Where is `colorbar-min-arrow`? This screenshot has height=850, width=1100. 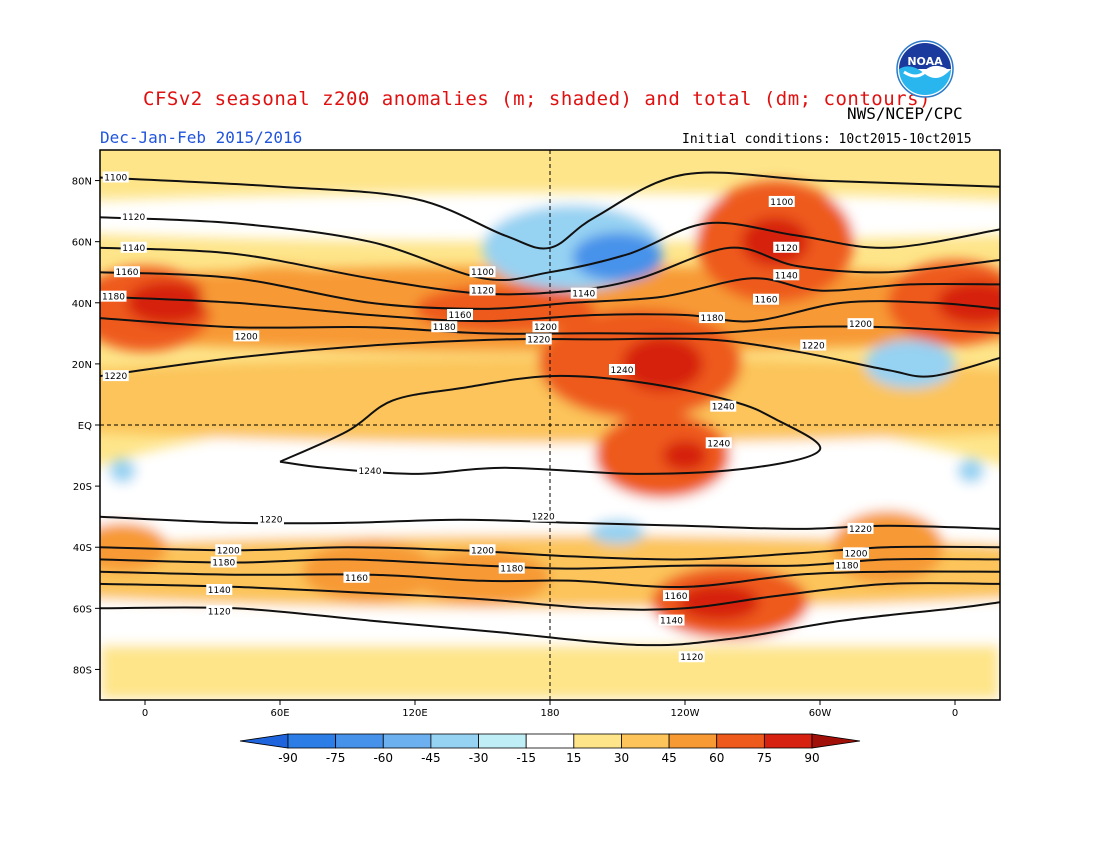
colorbar-min-arrow is located at coordinates (264, 741).